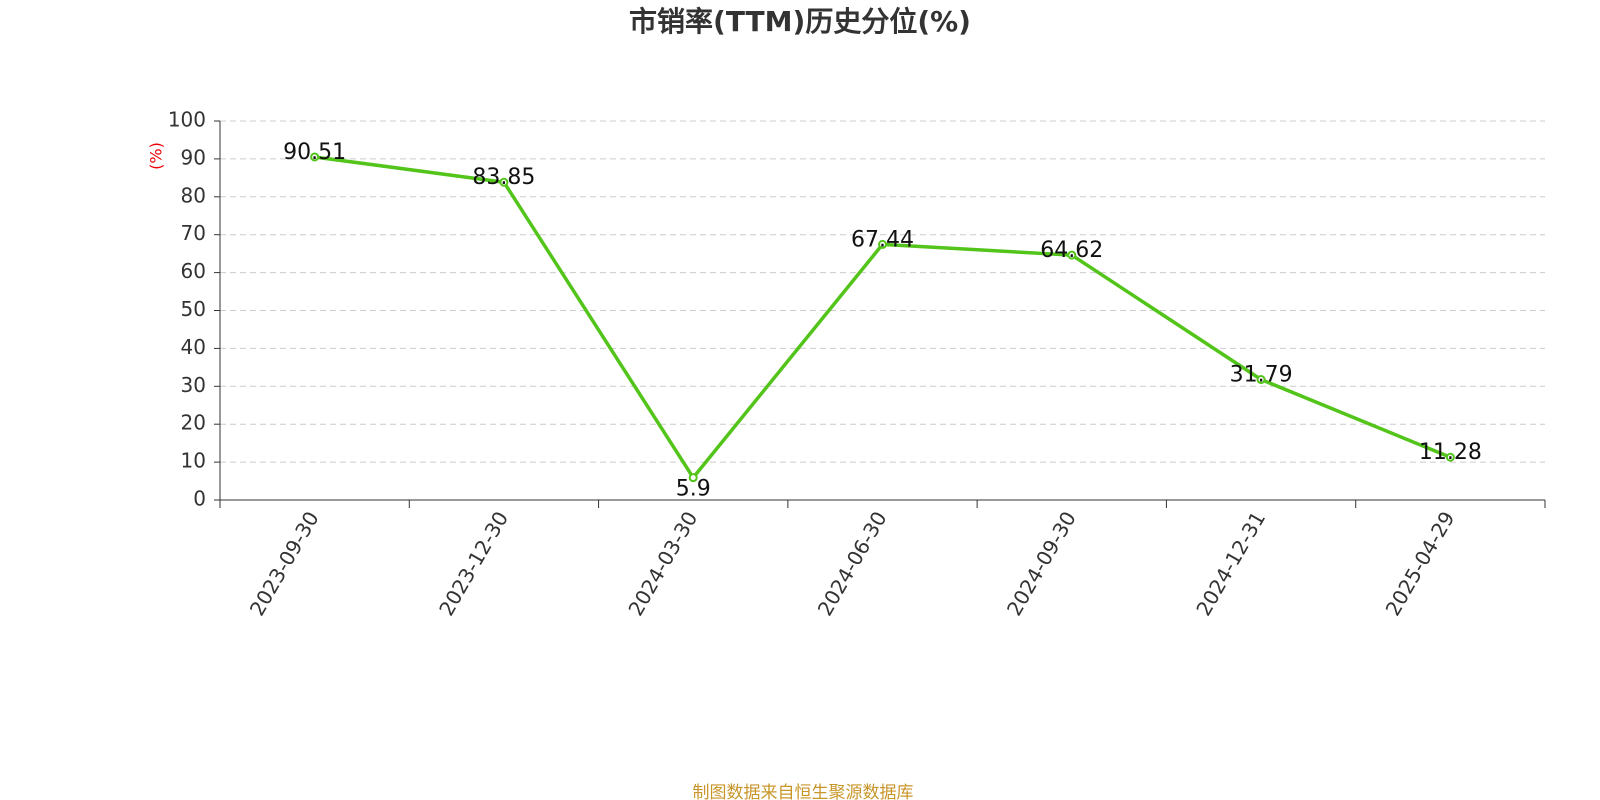 The image size is (1600, 800). I want to click on y-tick-label: 100, so click(187, 120).